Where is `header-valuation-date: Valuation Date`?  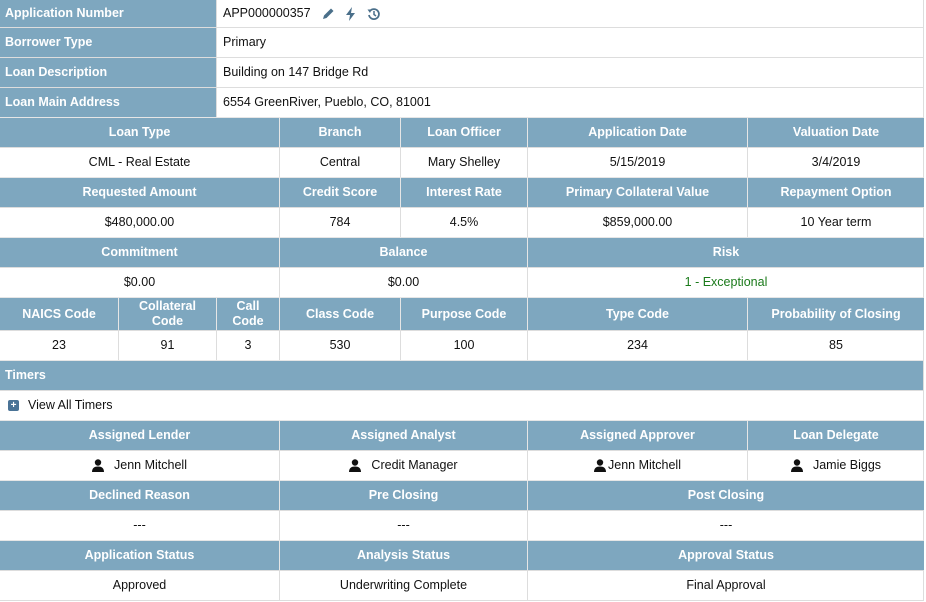
header-valuation-date: Valuation Date is located at coordinates (835, 132).